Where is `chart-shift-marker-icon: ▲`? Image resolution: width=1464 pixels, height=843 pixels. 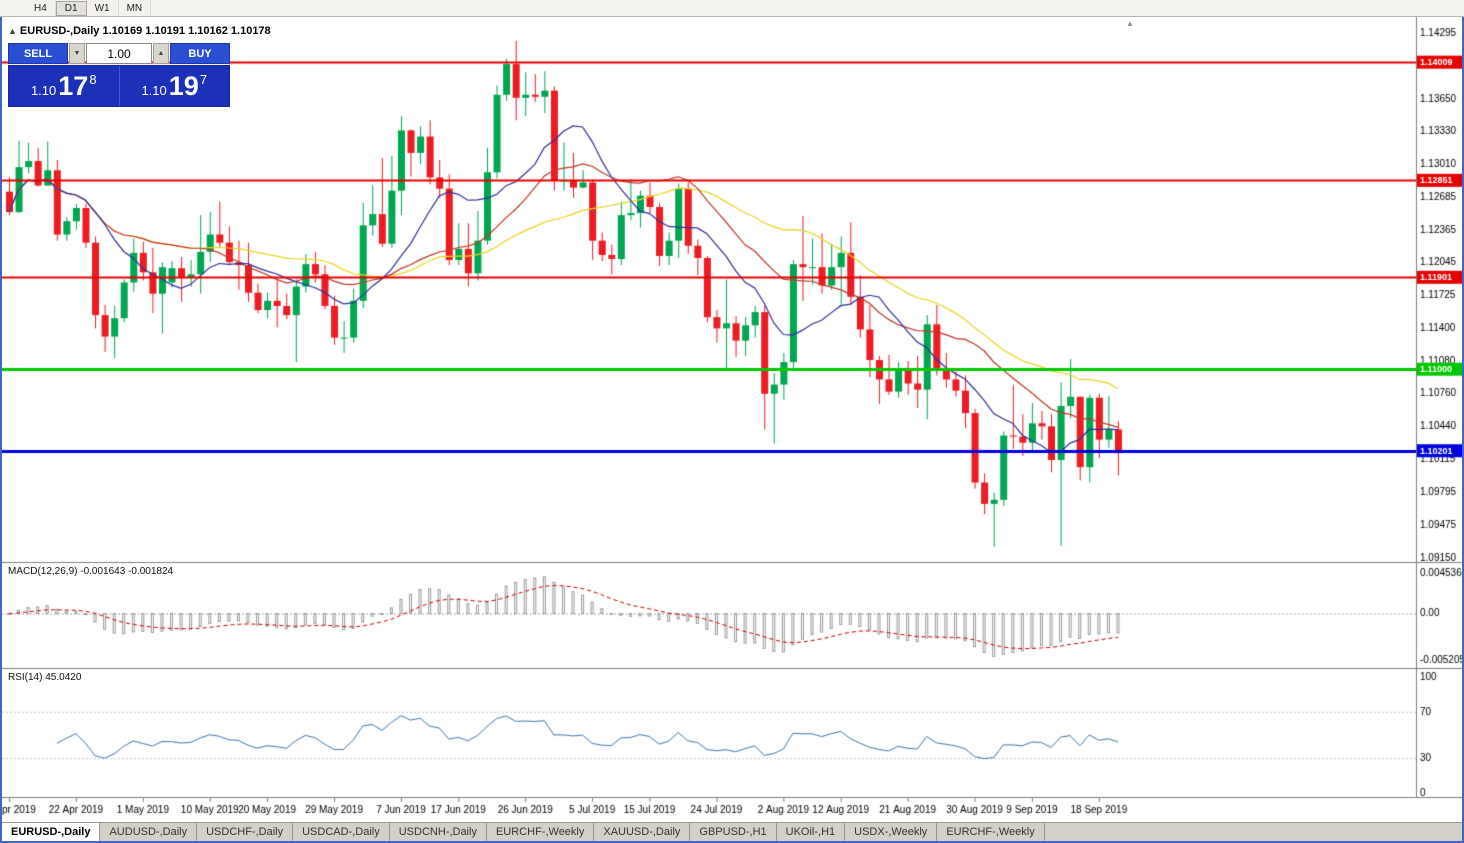
chart-shift-marker-icon: ▲ is located at coordinates (1130, 23).